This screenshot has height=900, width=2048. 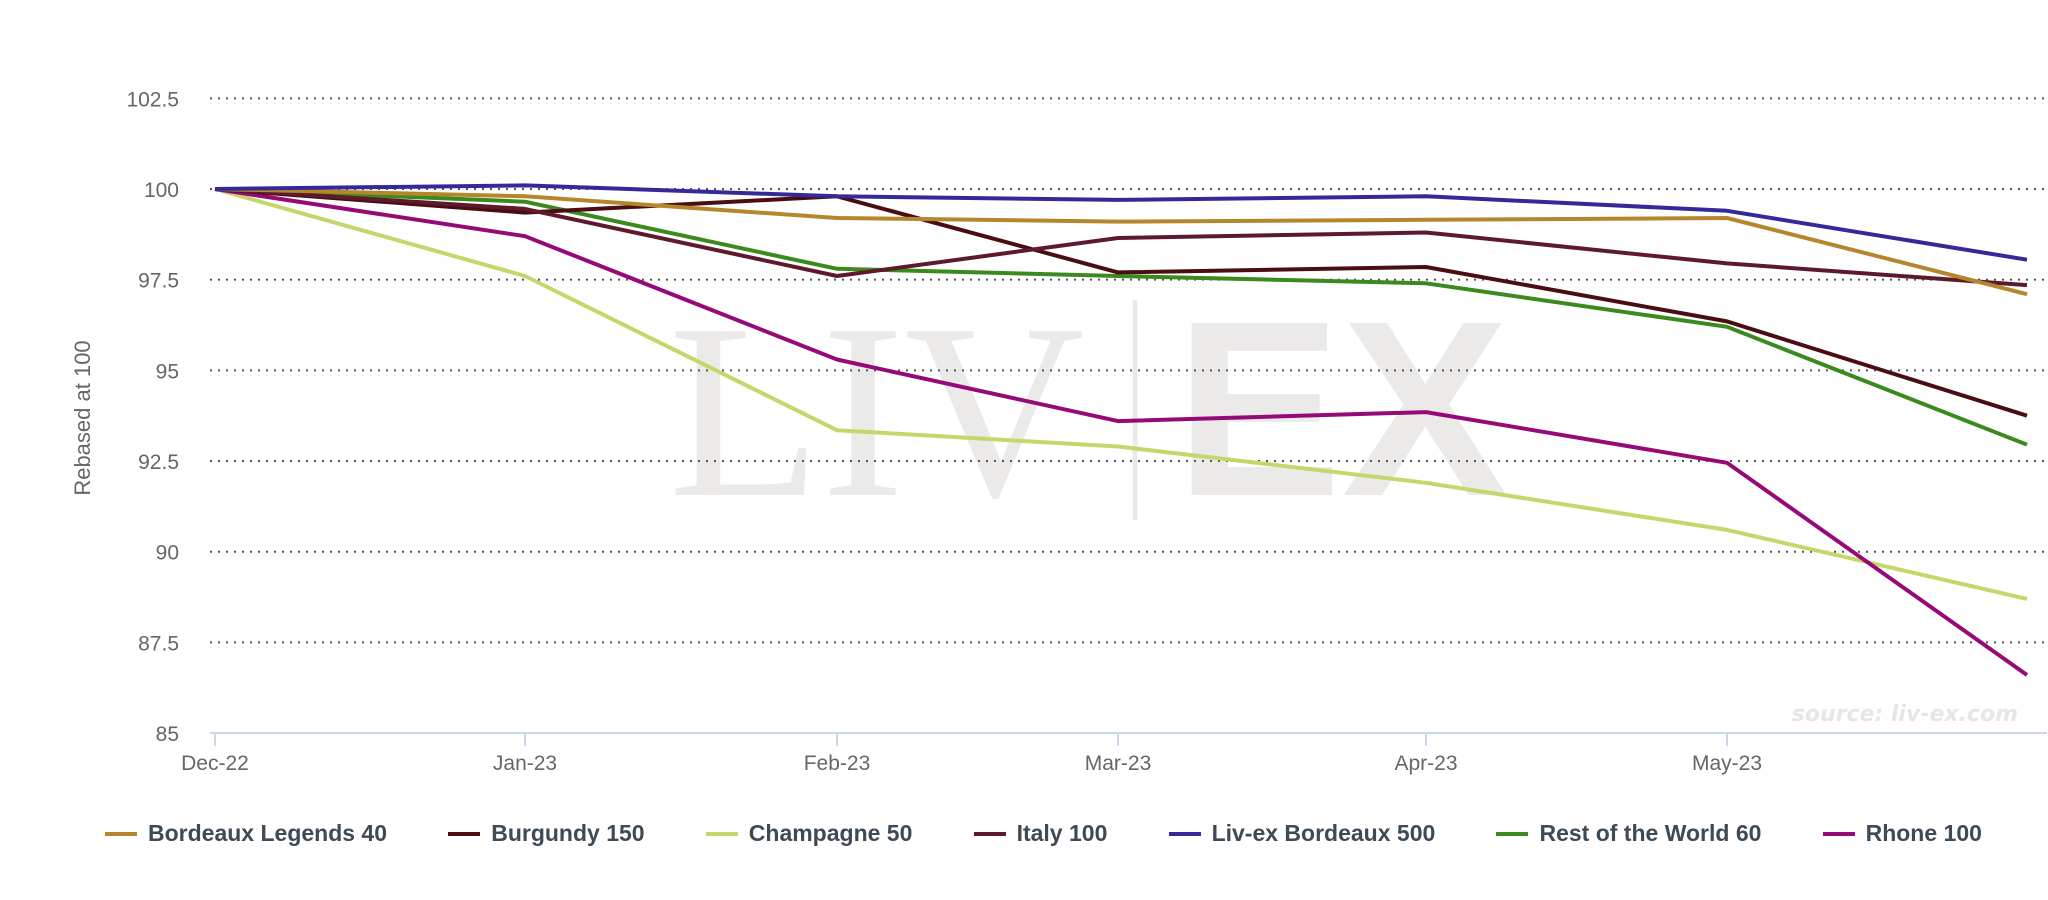 I want to click on y-tick-label: 100, so click(x=161, y=190).